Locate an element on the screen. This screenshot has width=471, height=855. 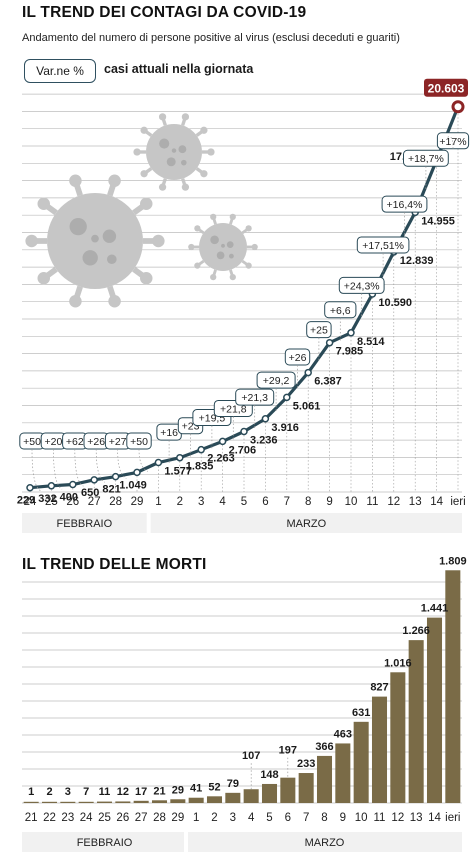
bar-value-label: 233 is located at coordinates (306, 764).